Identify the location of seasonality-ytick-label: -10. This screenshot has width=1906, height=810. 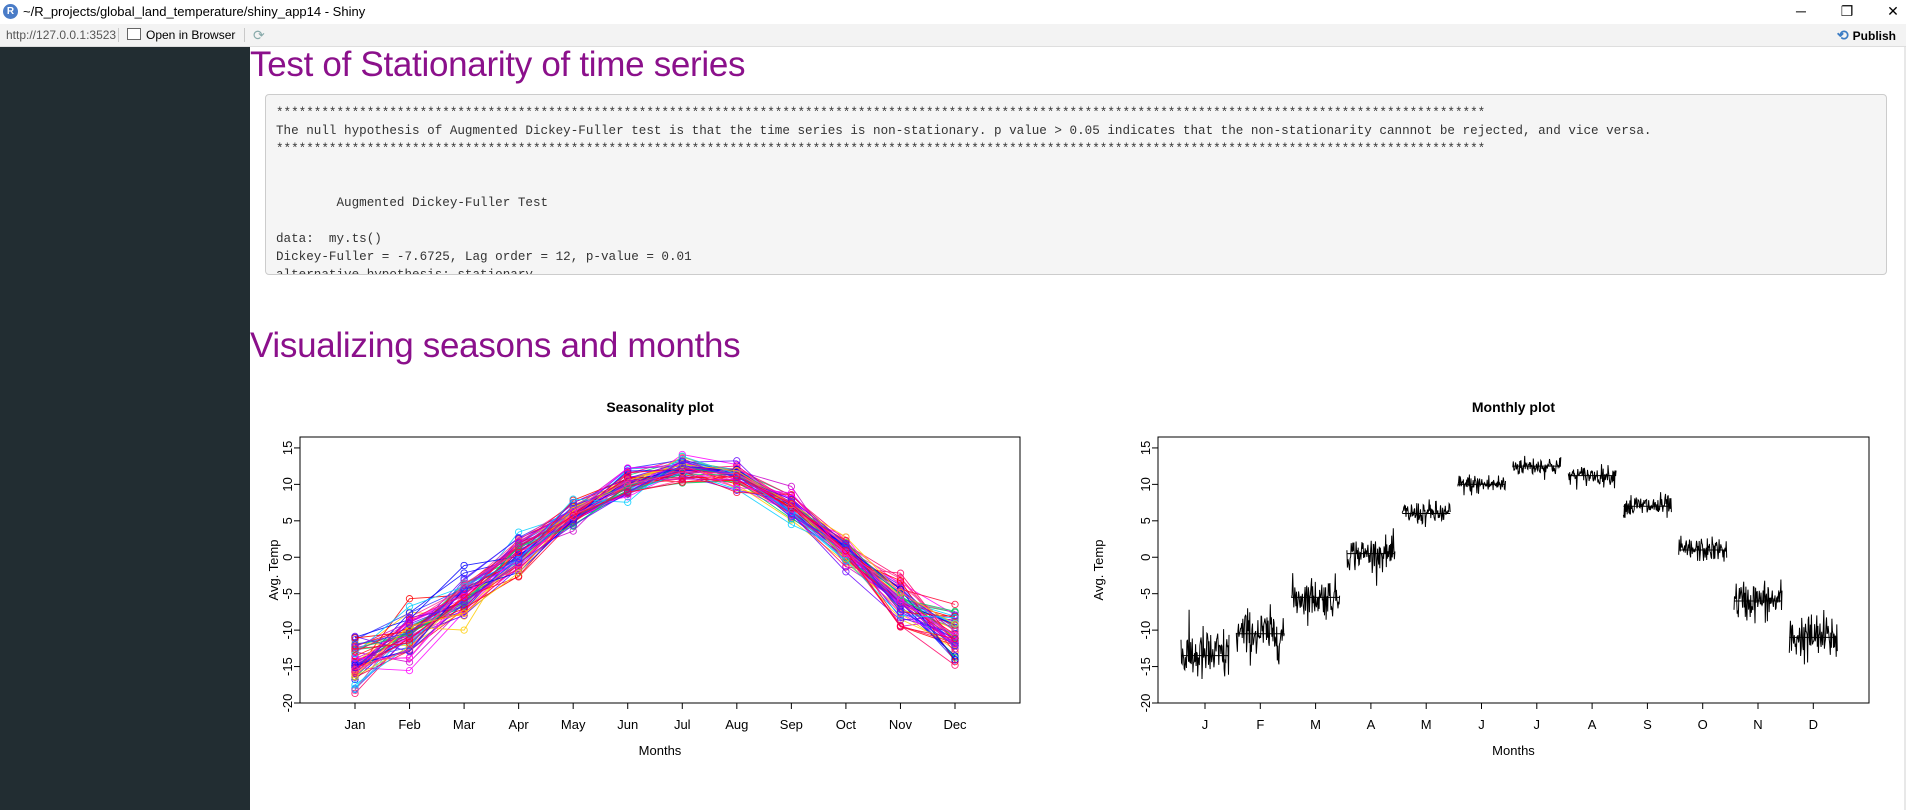
(287, 630).